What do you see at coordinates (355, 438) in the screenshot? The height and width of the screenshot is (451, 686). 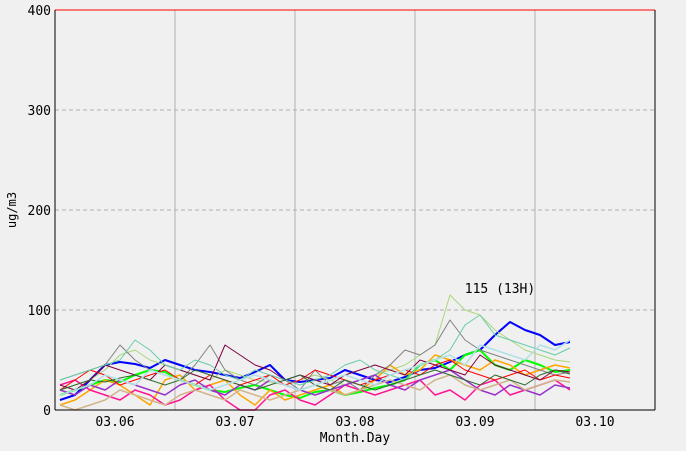 I see `x-axis-label: Month.Day` at bounding box center [355, 438].